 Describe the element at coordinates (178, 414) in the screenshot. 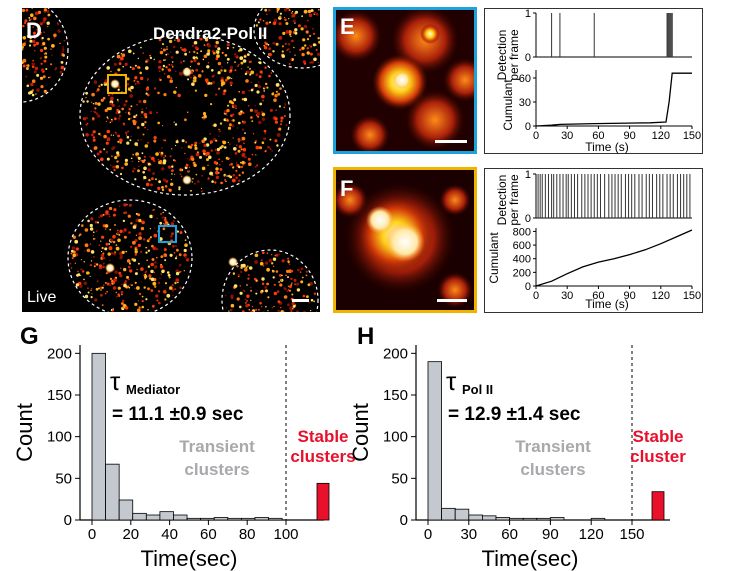

I see `tau-value: = 11.1 ±0.9 sec` at that location.